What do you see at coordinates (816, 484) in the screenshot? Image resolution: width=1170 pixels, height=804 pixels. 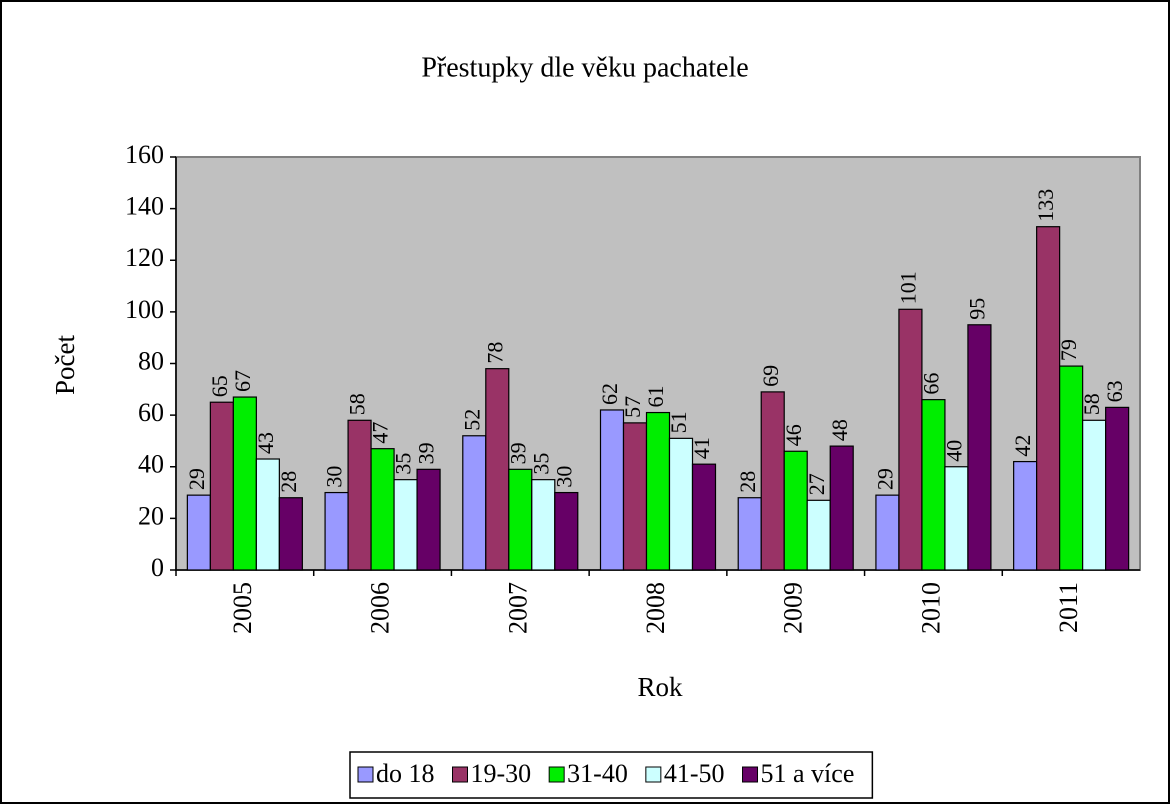 I see `data-label: 27` at bounding box center [816, 484].